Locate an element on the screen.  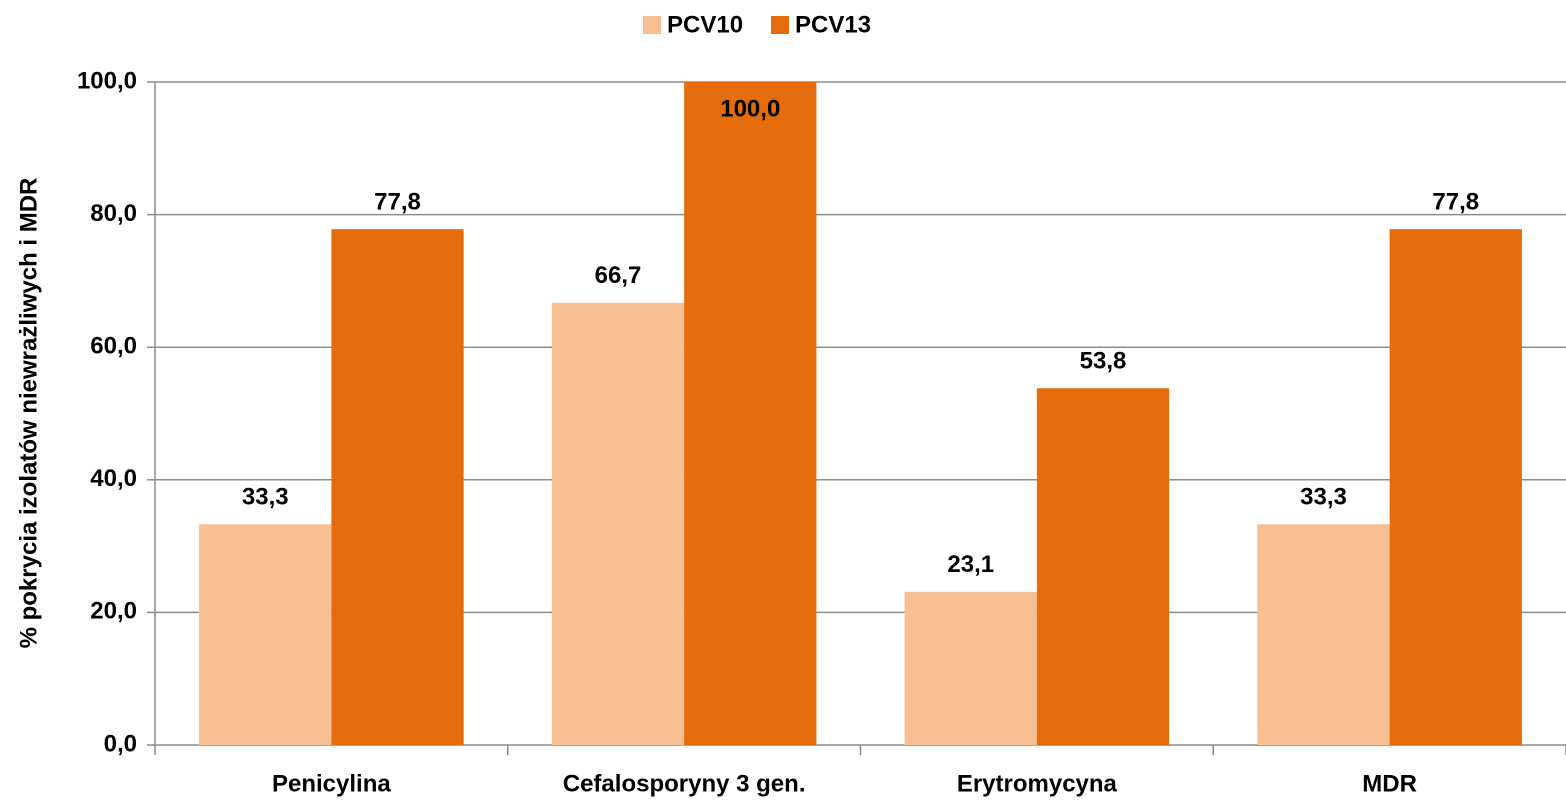
y-tick-label: 60,0 is located at coordinates (113, 346).